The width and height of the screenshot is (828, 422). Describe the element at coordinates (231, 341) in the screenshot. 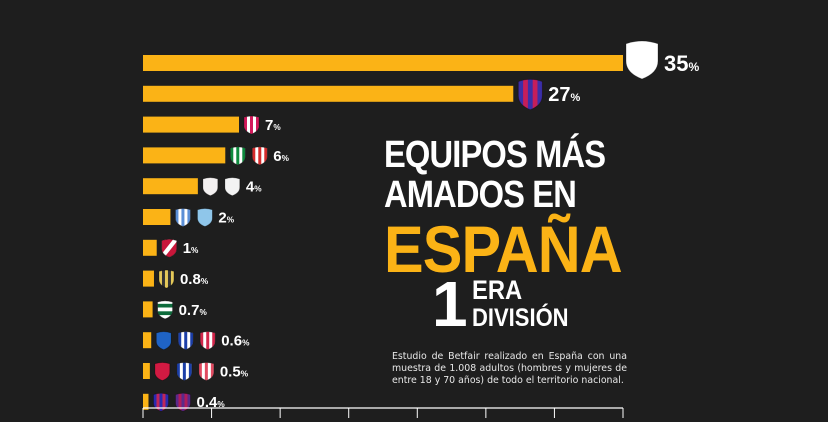

I see `value-number: 0.6` at that location.